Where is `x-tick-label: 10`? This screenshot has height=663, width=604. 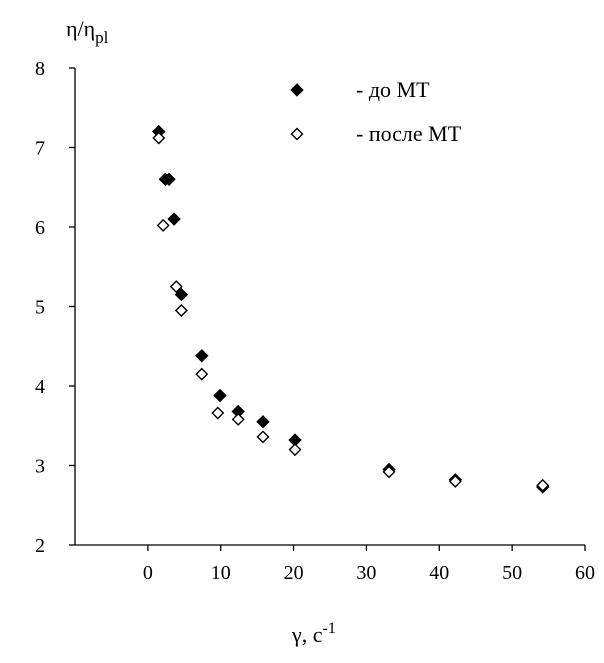 x-tick-label: 10 is located at coordinates (221, 573).